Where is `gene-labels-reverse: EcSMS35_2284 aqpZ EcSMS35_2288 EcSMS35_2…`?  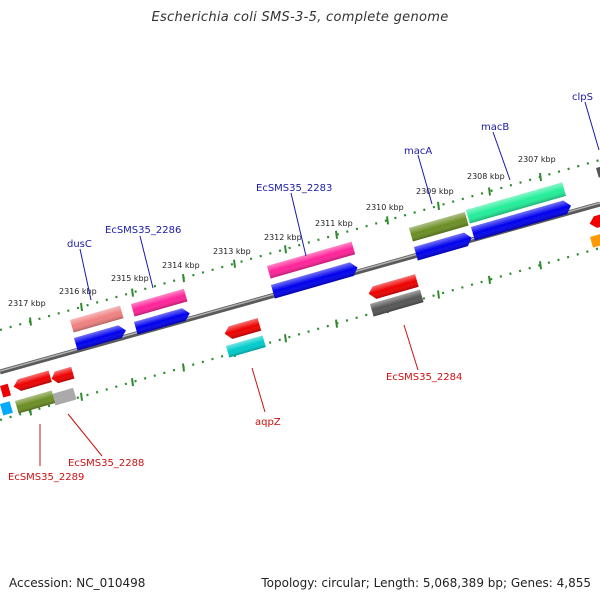
gene-labels-reverse: EcSMS35_2284 aqpZ EcSMS35_2288 EcSMS35_2… is located at coordinates (235, 427).